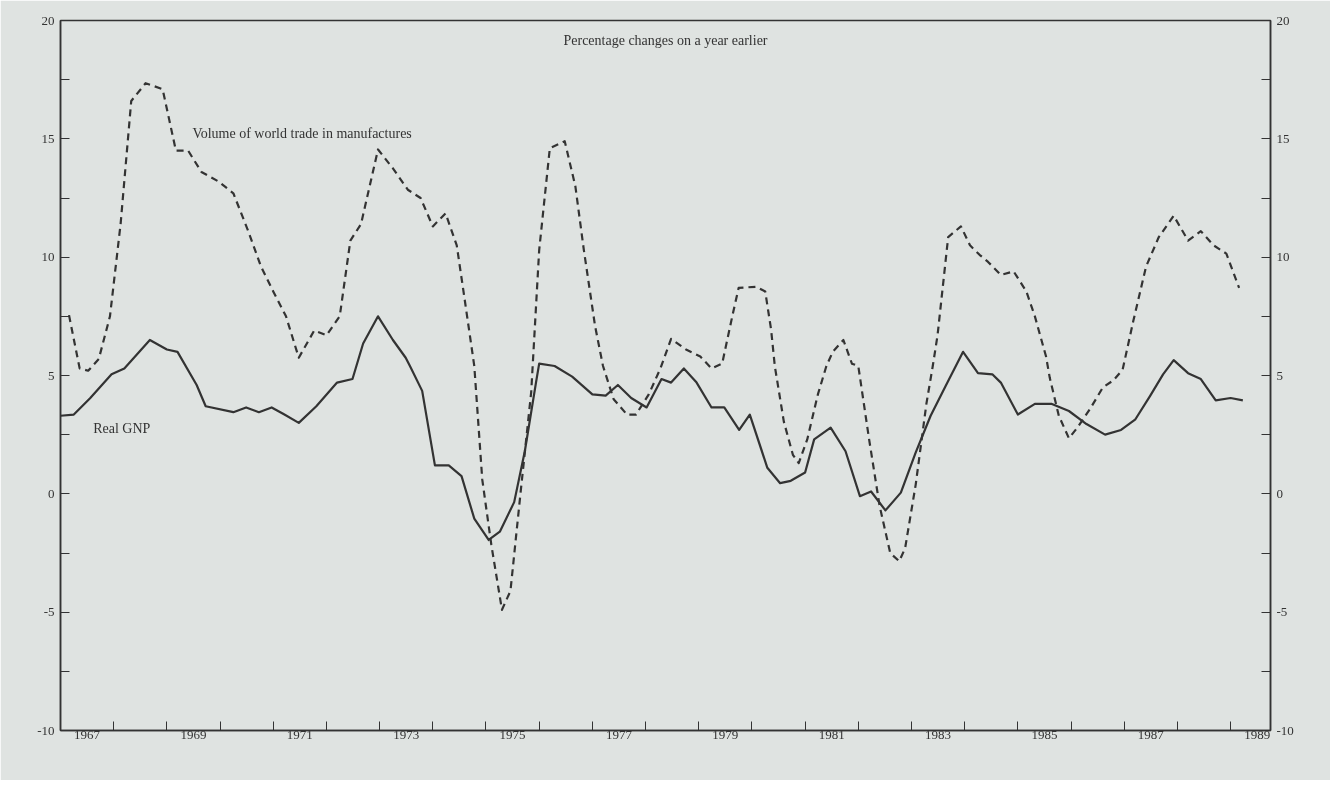 This screenshot has height=789, width=1343. Describe the element at coordinates (46, 730) in the screenshot. I see `y-tick-label: -10` at that location.